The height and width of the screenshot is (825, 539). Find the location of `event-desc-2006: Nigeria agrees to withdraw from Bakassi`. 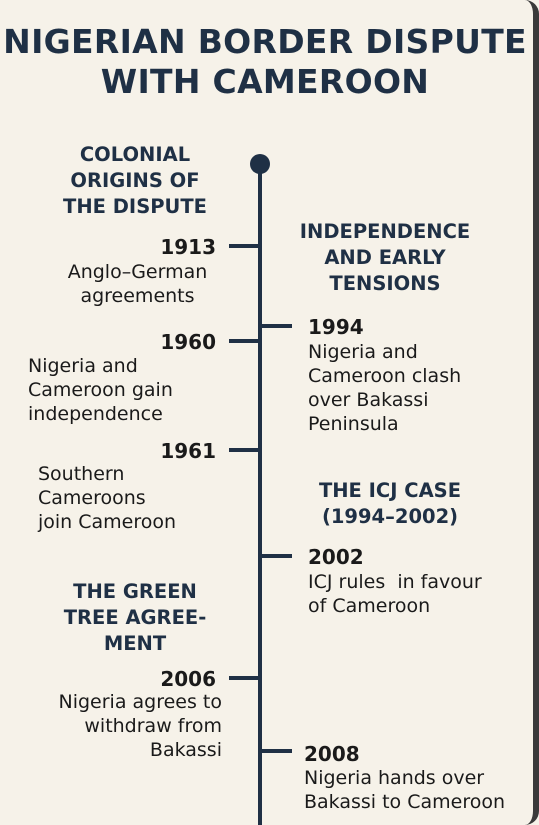

event-desc-2006: Nigeria agrees to withdraw from Bakassi is located at coordinates (126, 726).